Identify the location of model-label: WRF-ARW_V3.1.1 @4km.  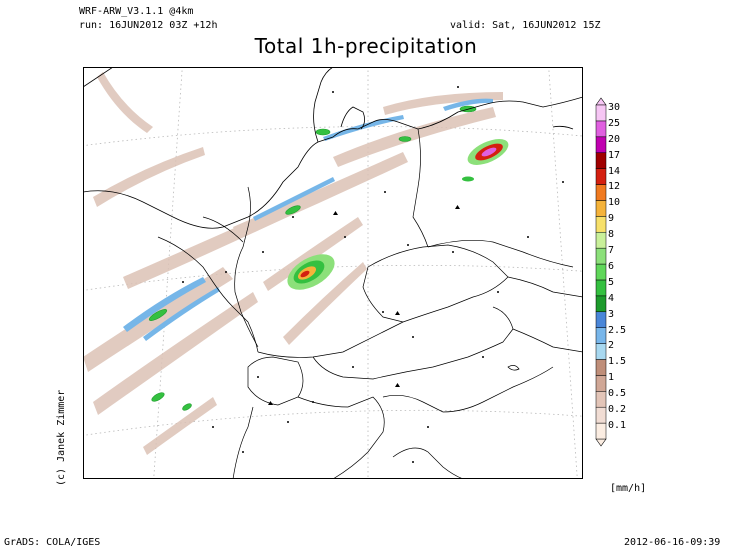
(136, 11).